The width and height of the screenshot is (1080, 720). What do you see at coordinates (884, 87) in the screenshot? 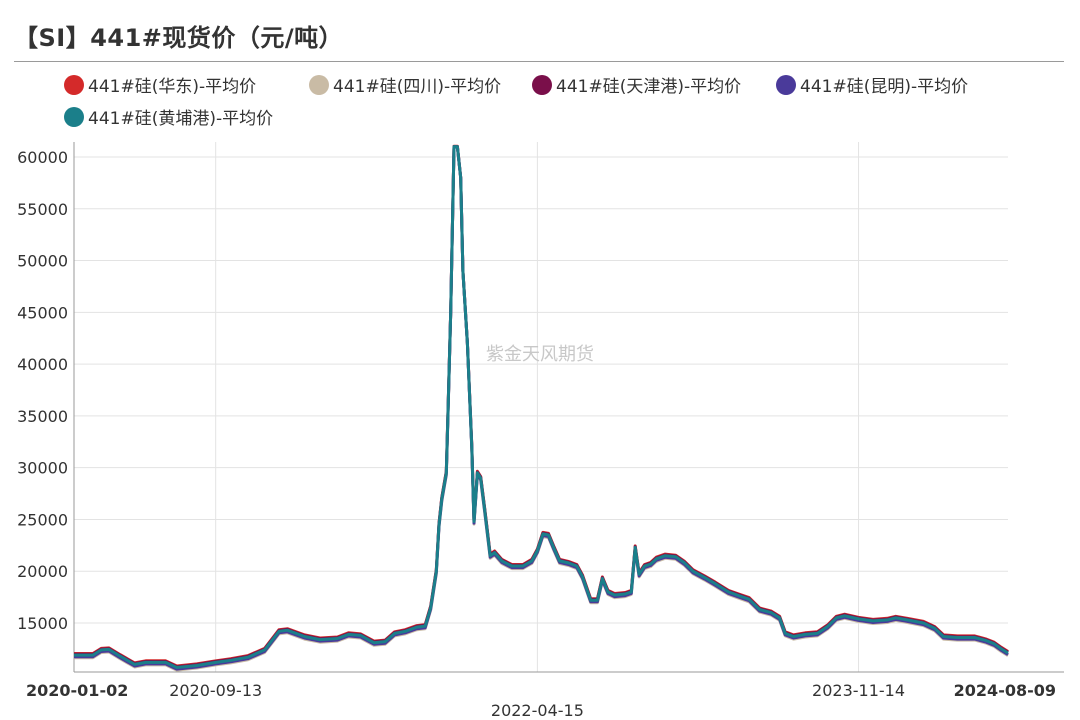
I see `legend-label: 441#硅(昆明)-平均价` at bounding box center [884, 87].